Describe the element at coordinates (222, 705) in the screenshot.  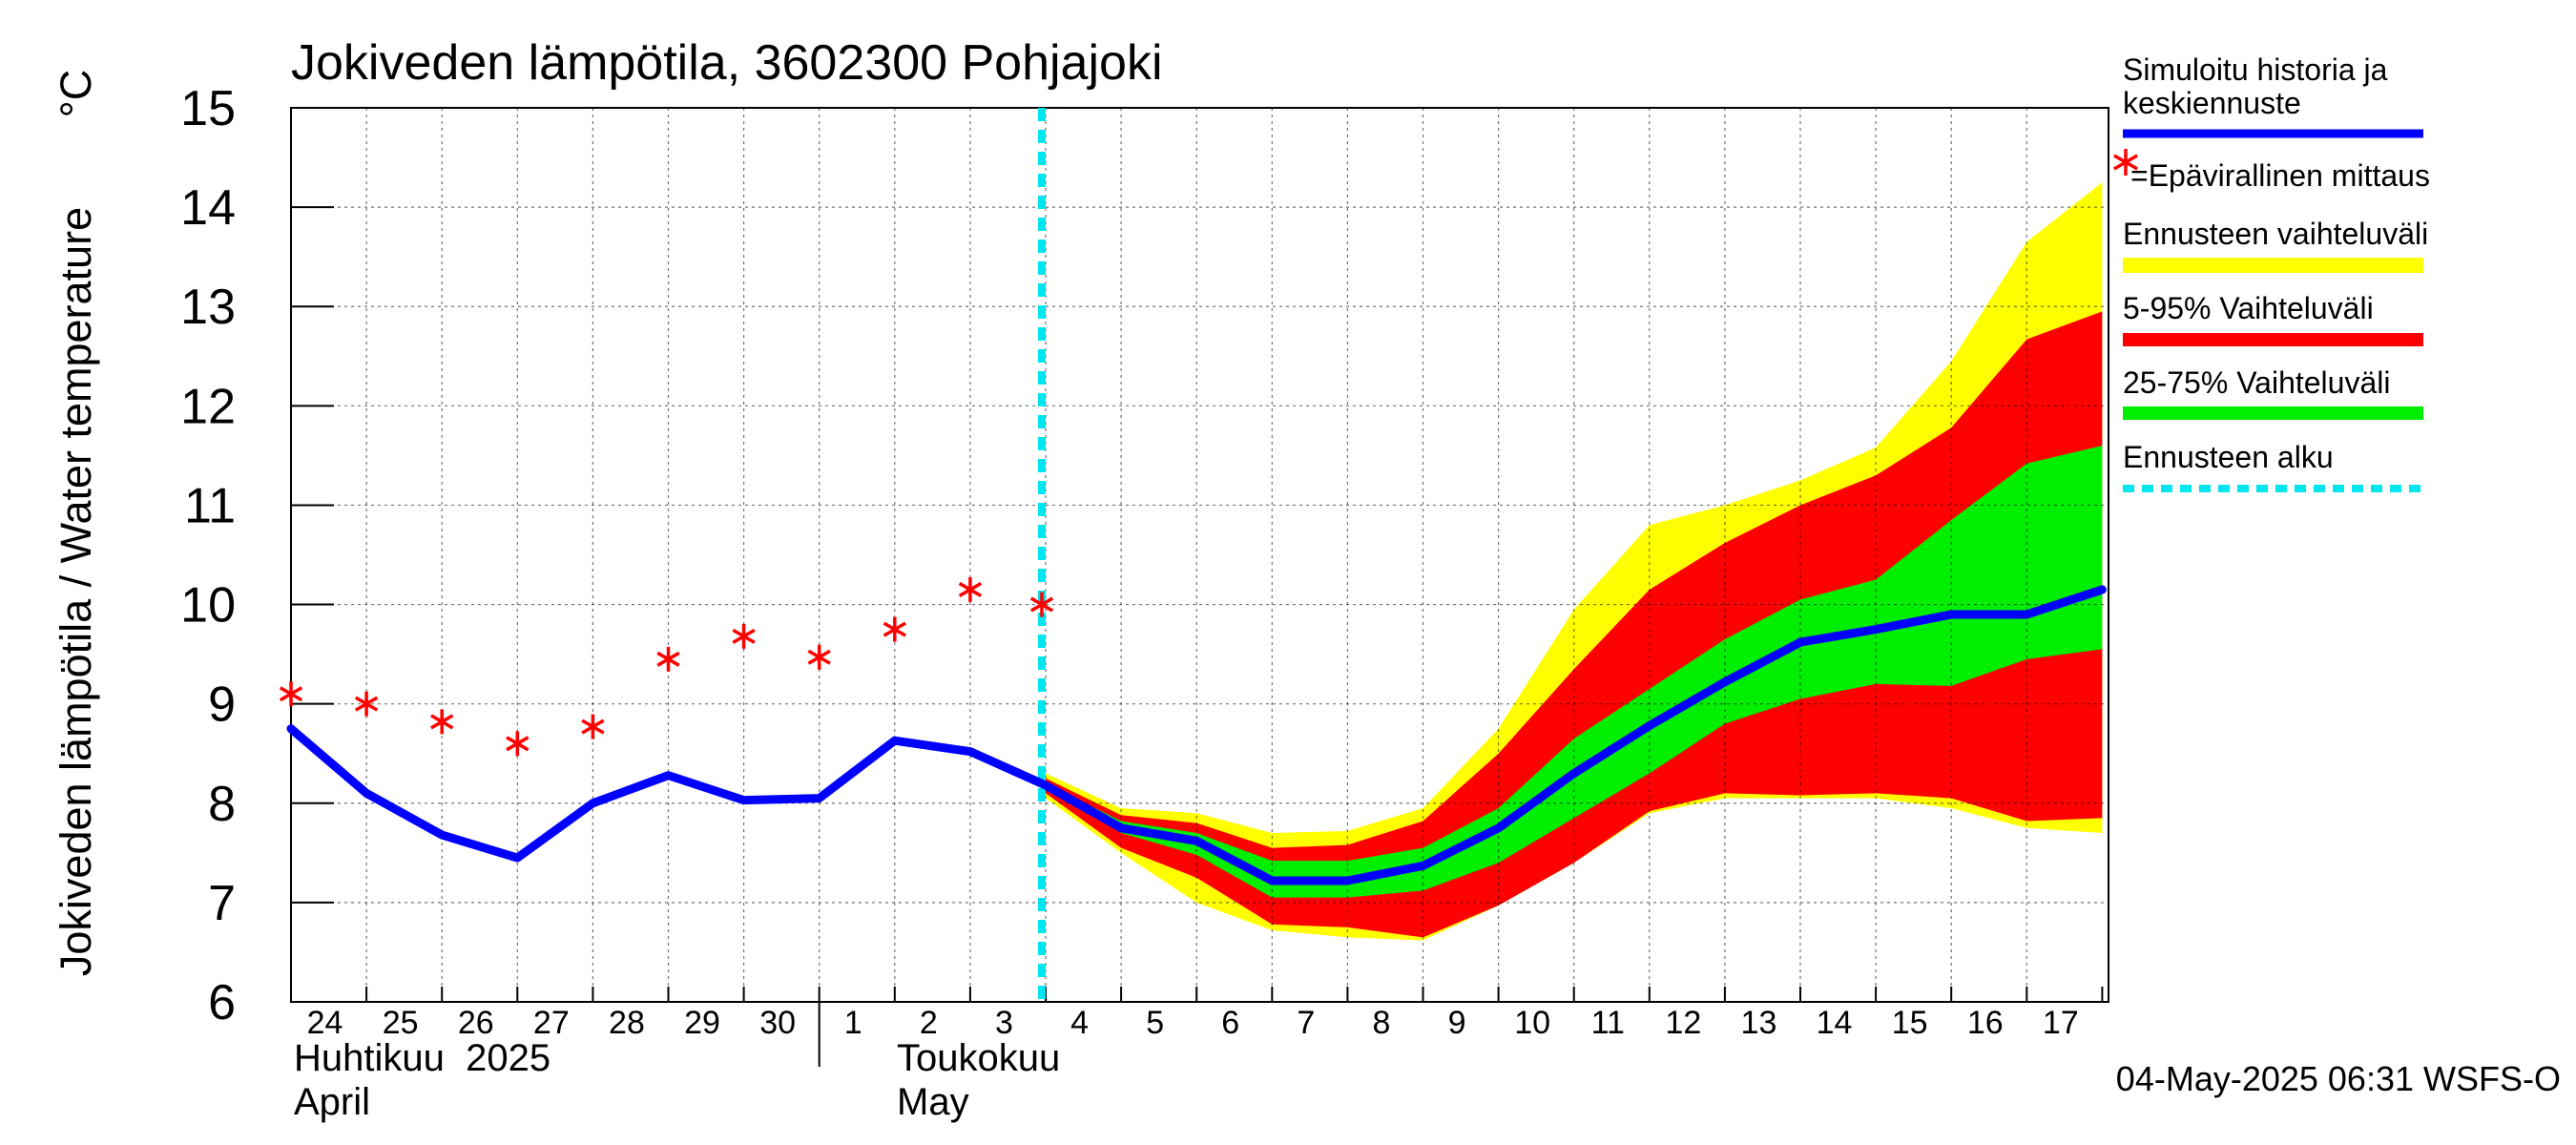
I see `y-tick-label: 9` at that location.